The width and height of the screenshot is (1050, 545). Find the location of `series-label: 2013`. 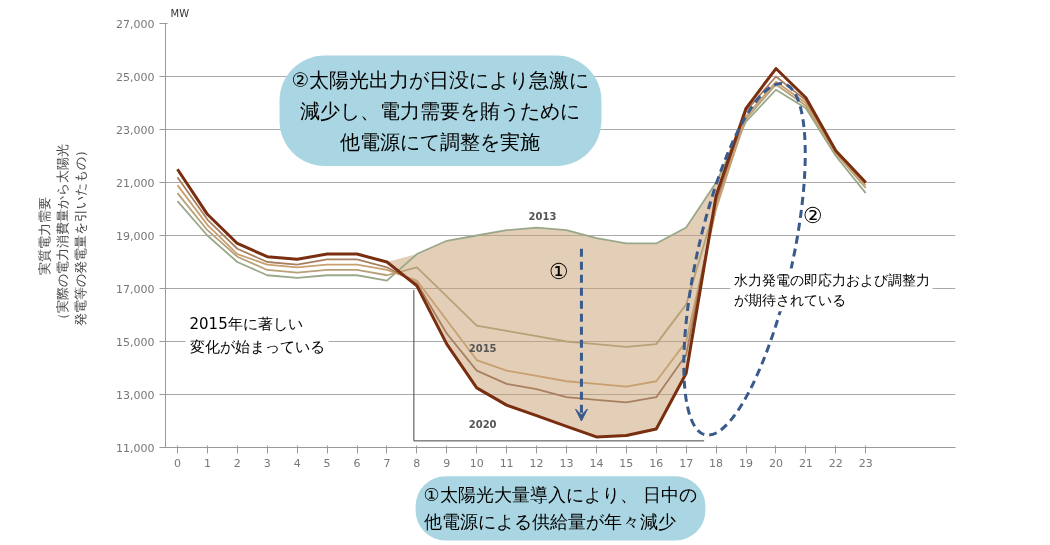

series-label: 2013 is located at coordinates (542, 216).